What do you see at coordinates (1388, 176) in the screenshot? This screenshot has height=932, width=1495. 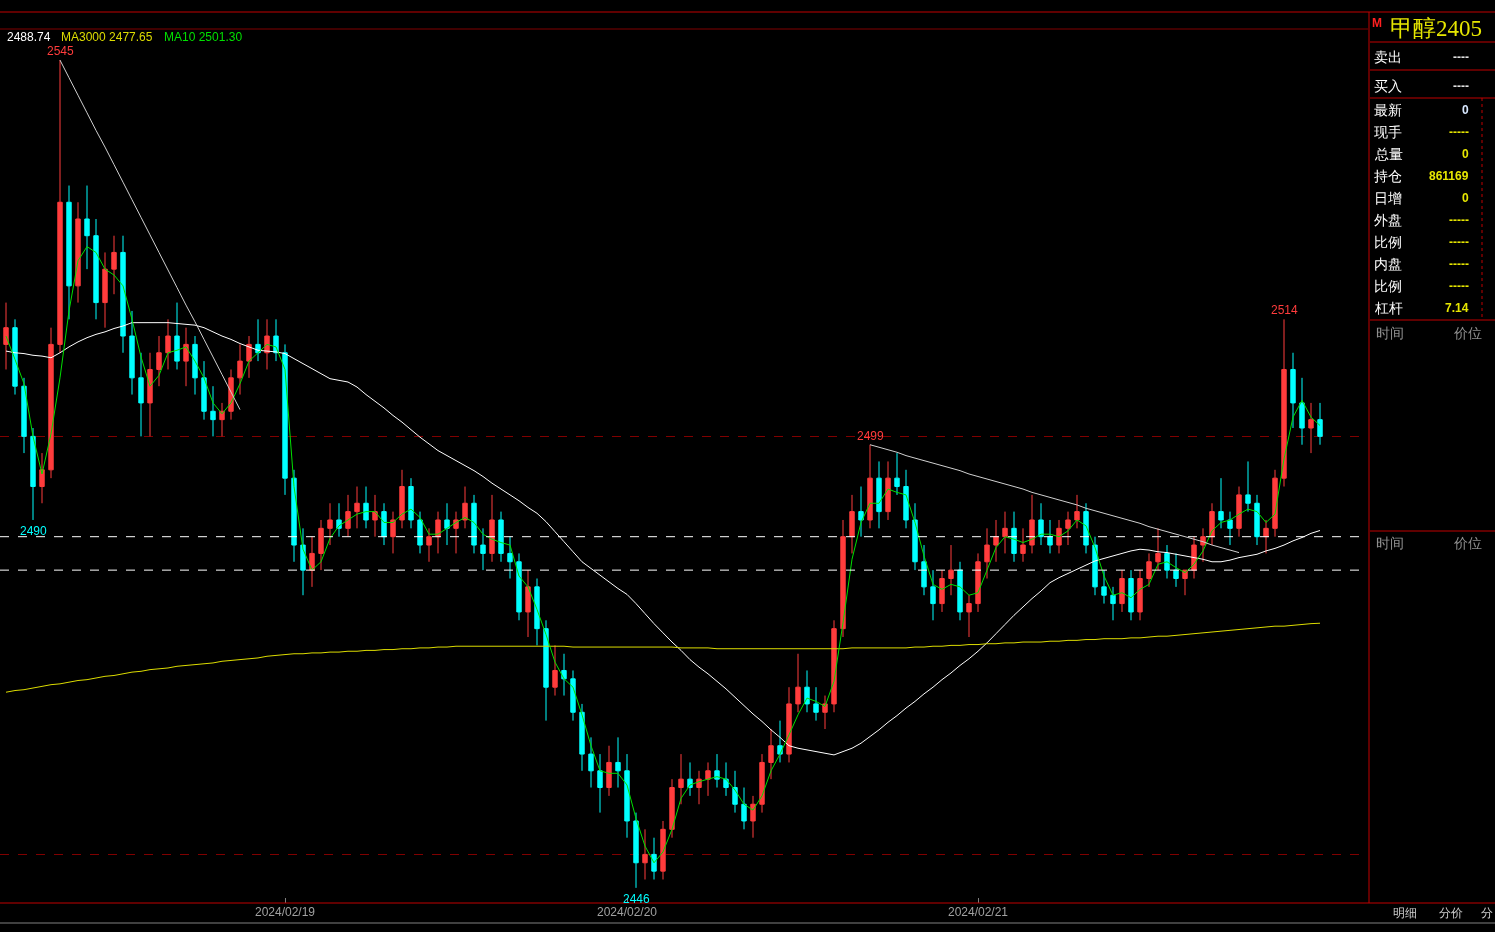 I see `text: 持仓` at bounding box center [1388, 176].